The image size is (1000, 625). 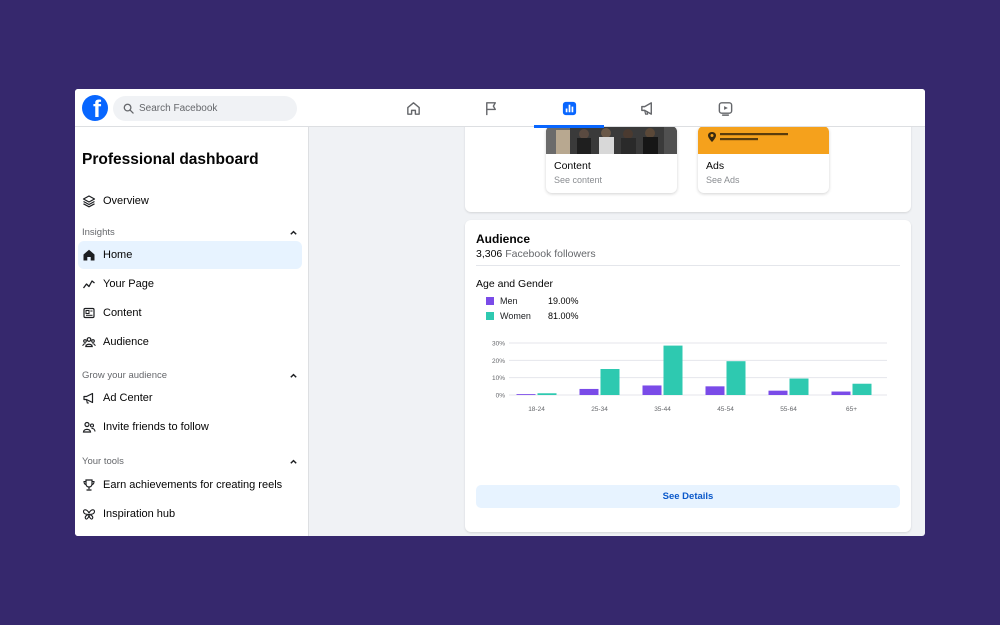 What do you see at coordinates (190, 284) in the screenshot?
I see `sidebar-item-your-page: Your Page` at bounding box center [190, 284].